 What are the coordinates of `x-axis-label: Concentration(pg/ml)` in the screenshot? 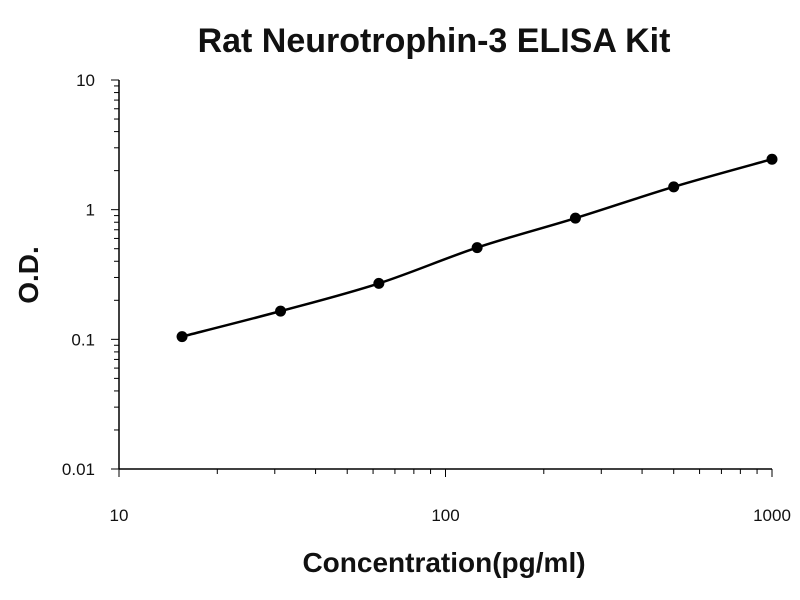 It's located at (443, 562).